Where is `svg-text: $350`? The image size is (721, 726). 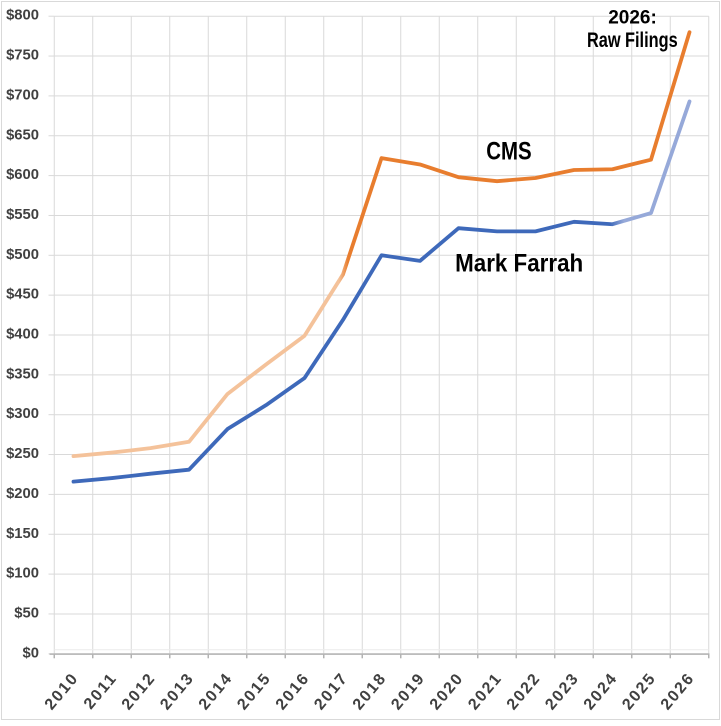 svg-text: $350 is located at coordinates (22, 374).